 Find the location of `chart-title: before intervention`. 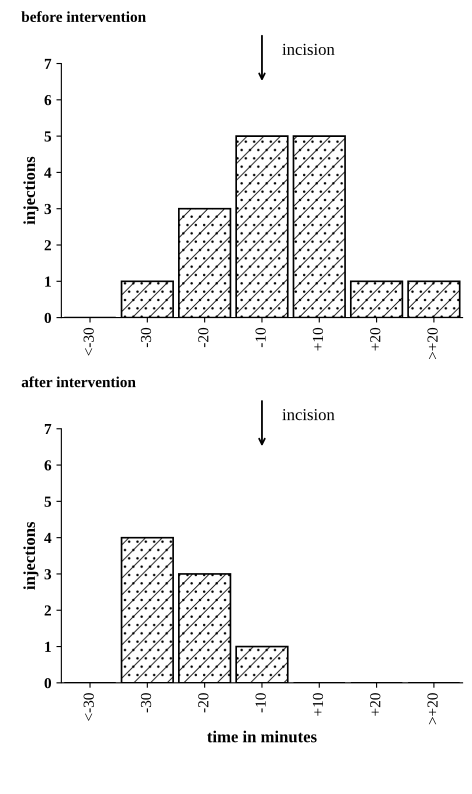

chart-title: before intervention is located at coordinates (83, 16).